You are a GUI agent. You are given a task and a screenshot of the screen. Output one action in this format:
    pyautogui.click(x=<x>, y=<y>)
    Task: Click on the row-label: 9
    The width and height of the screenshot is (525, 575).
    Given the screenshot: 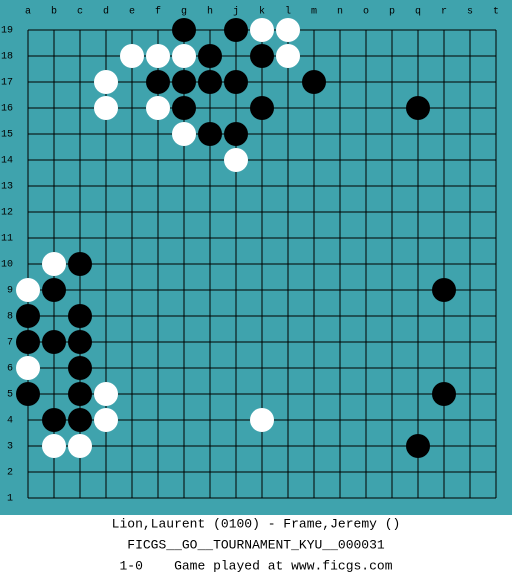 What is the action you would take?
    pyautogui.click(x=10, y=291)
    